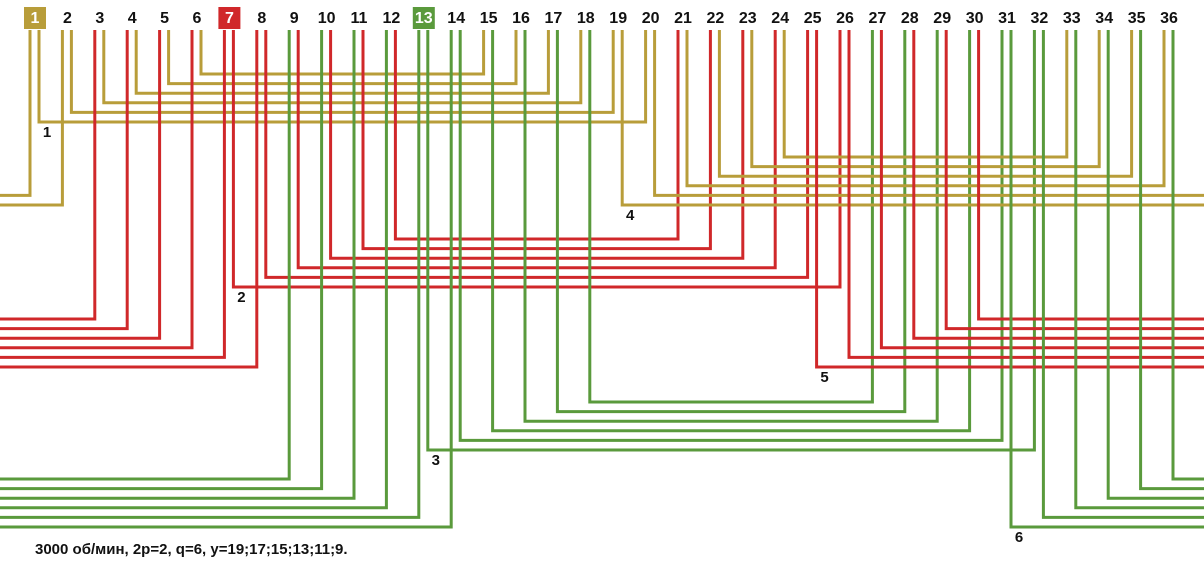 This screenshot has width=1204, height=561. What do you see at coordinates (586, 18) in the screenshot?
I see `slot-number: 18` at bounding box center [586, 18].